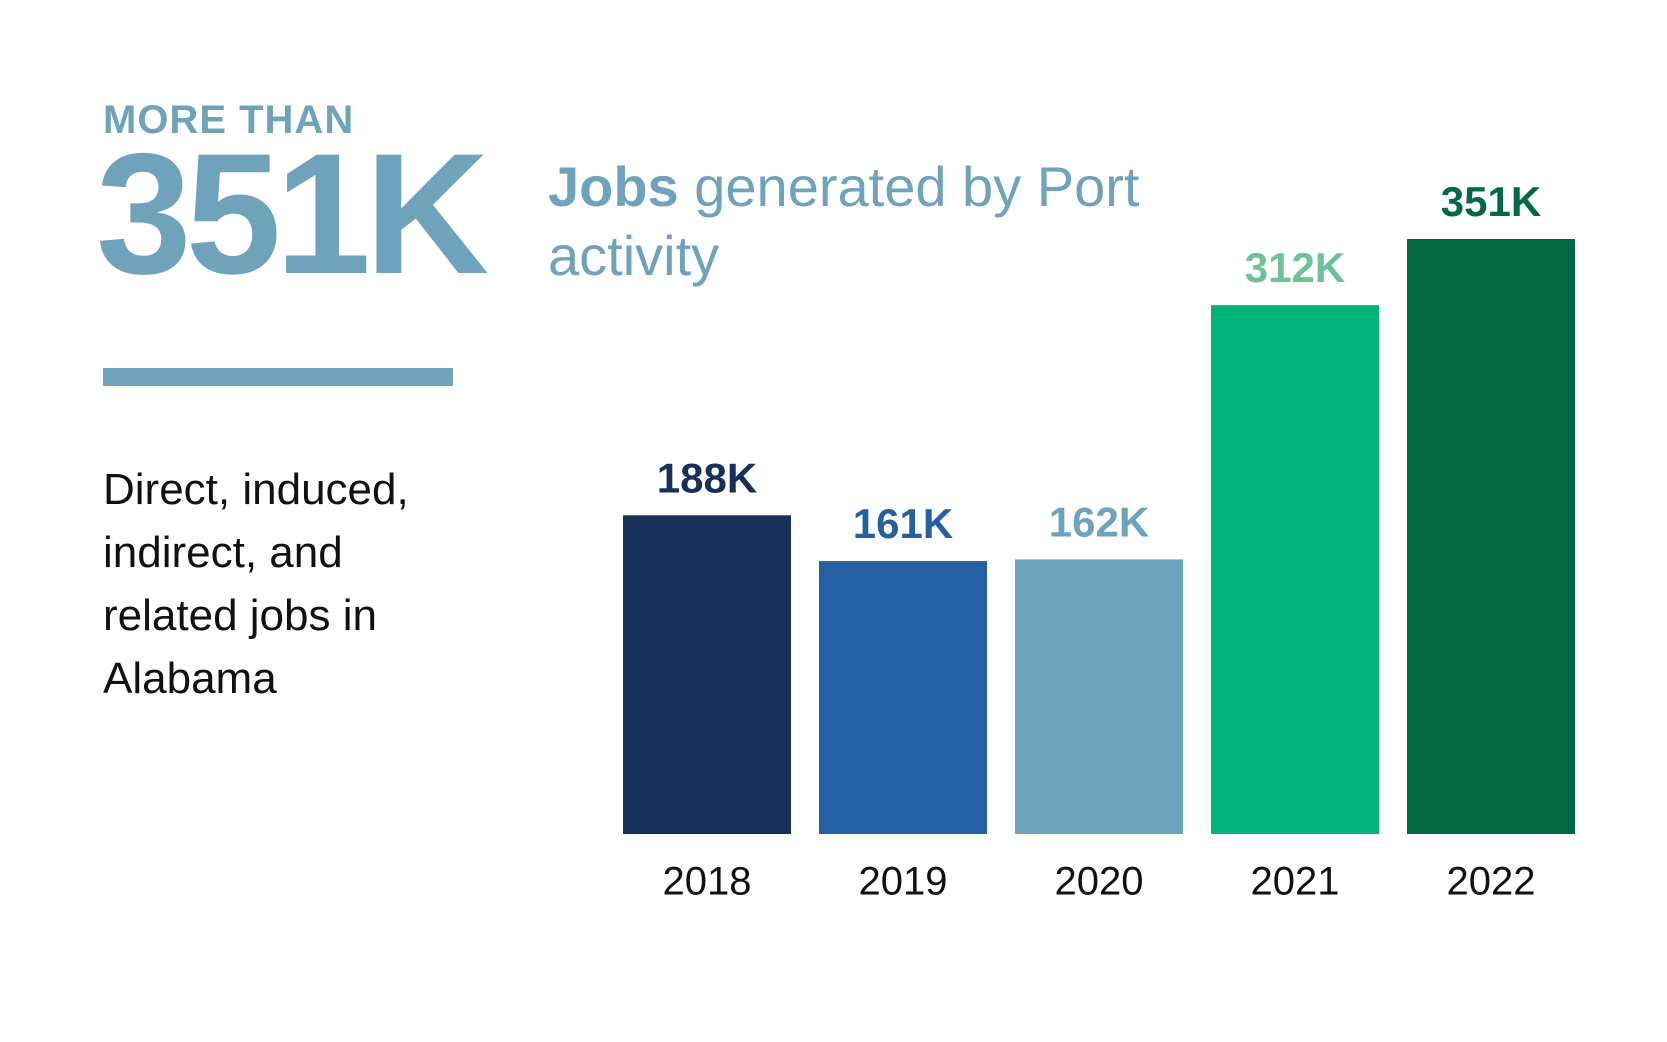 The width and height of the screenshot is (1667, 1042). I want to click on value-label: 351K, so click(1491, 201).